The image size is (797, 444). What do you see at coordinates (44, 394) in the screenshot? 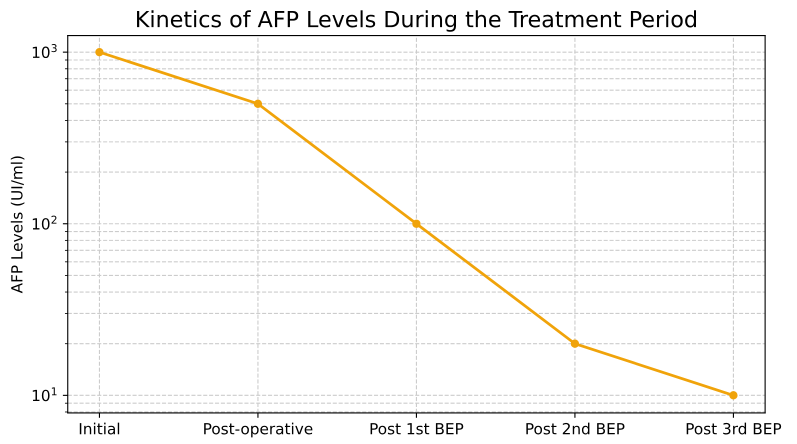
I see `y-tick-label: 10$^{1}$` at bounding box center [44, 394].